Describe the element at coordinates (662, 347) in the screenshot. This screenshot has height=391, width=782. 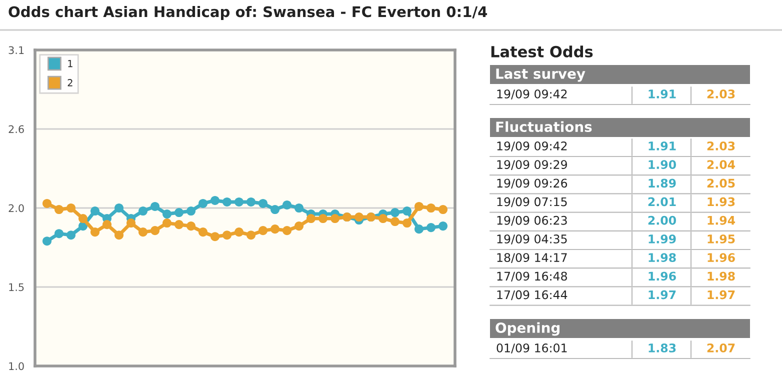
I see `text: 1.83` at that location.